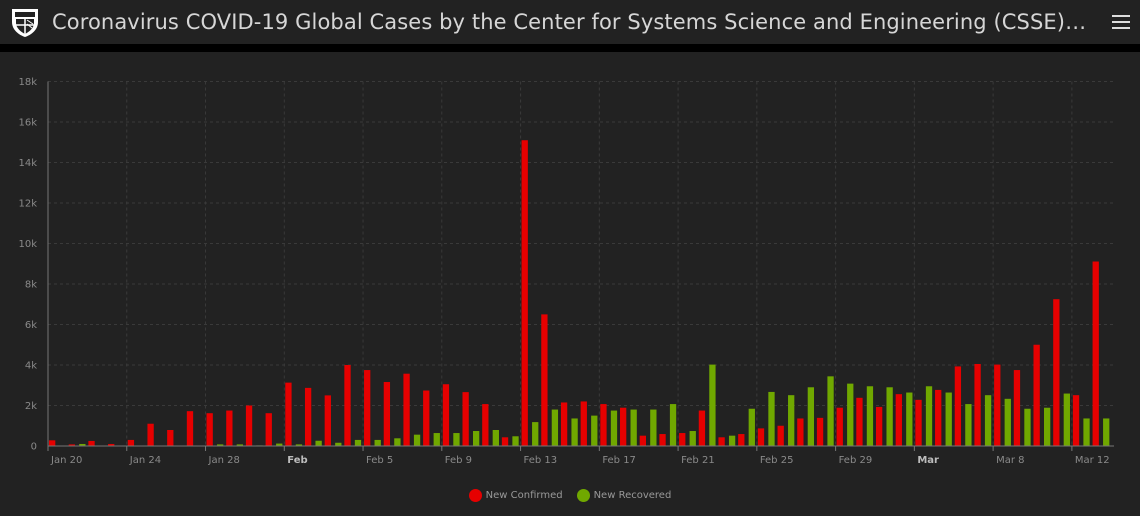 This screenshot has height=516, width=1140. What do you see at coordinates (623, 495) in the screenshot?
I see `legend-item-recovered: New Recovered` at bounding box center [623, 495].